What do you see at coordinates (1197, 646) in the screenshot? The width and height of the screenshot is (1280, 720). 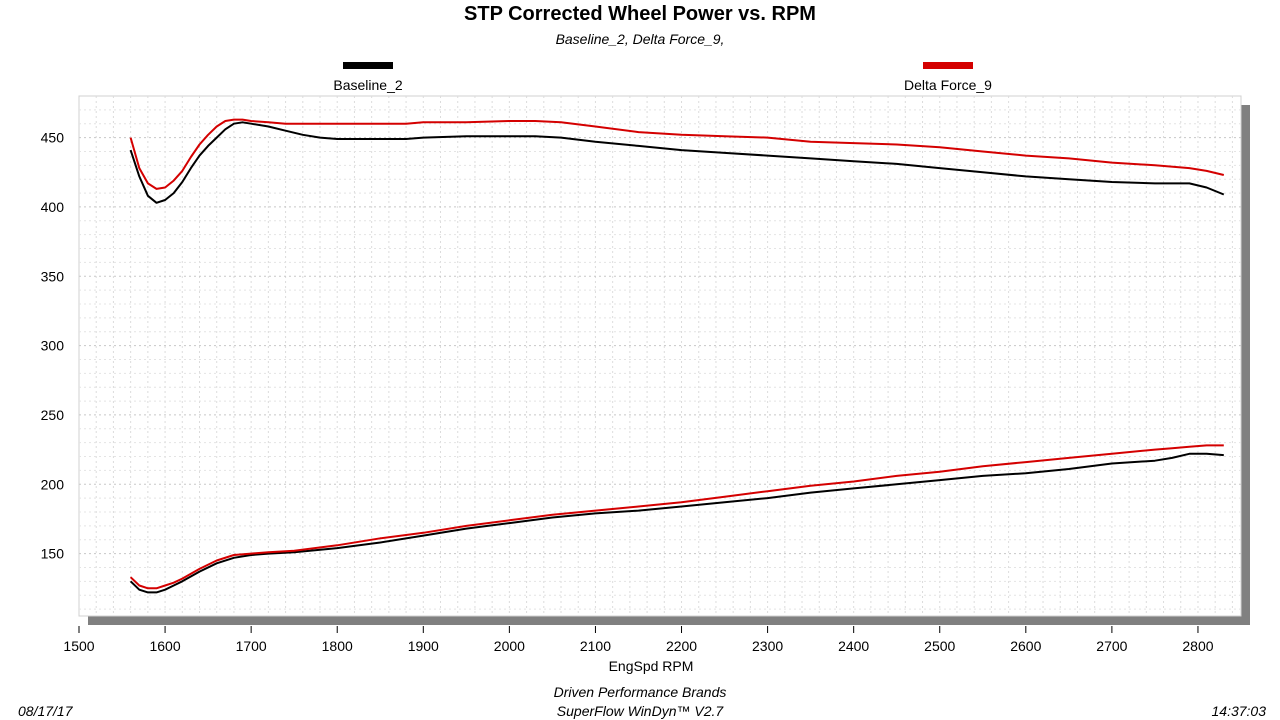 I see `x-tick-label: 2800` at bounding box center [1197, 646].